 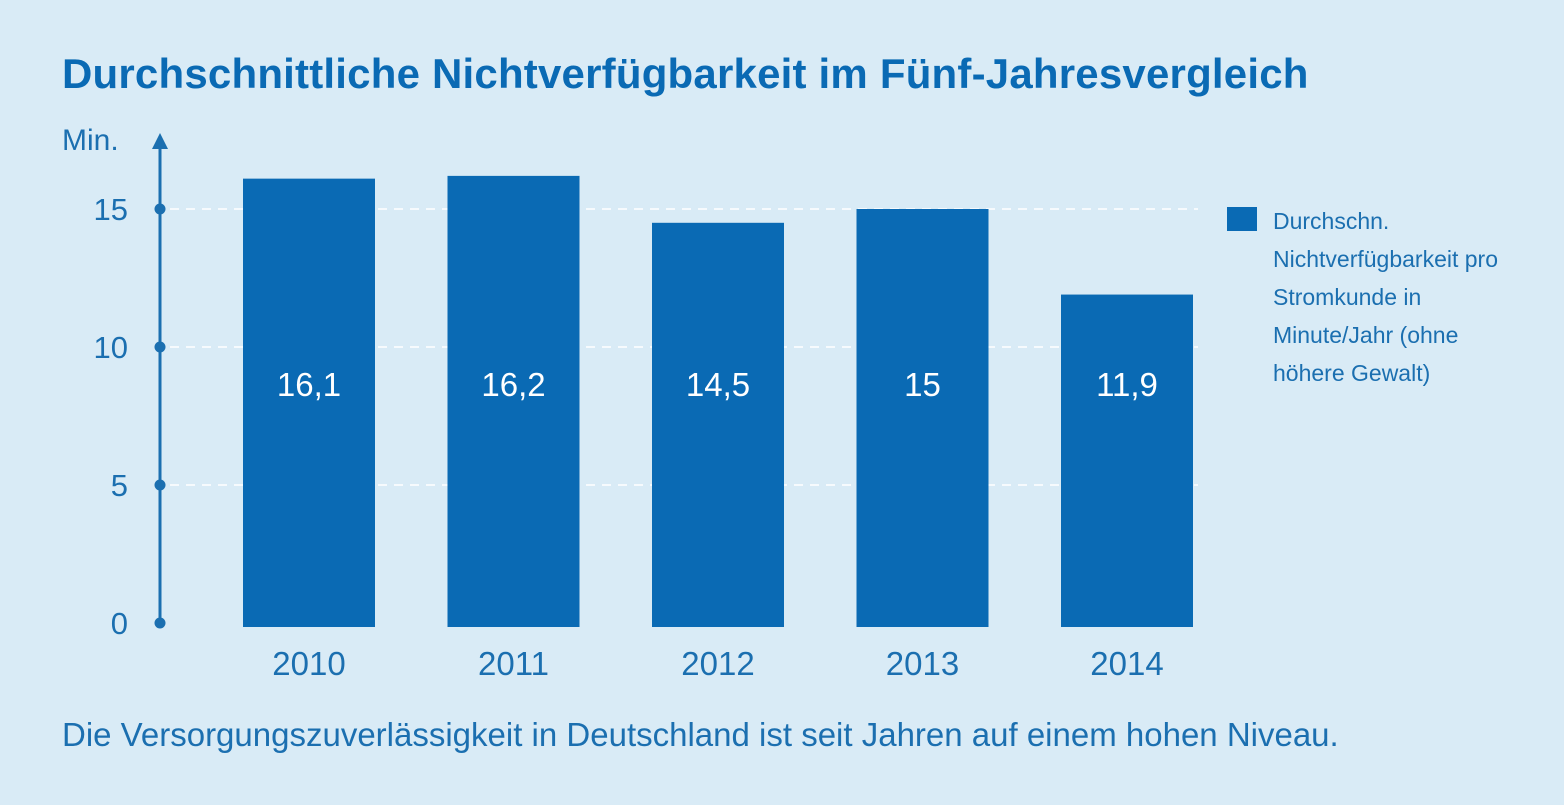 I want to click on x-tick-label-2011: 2011, so click(x=513, y=663).